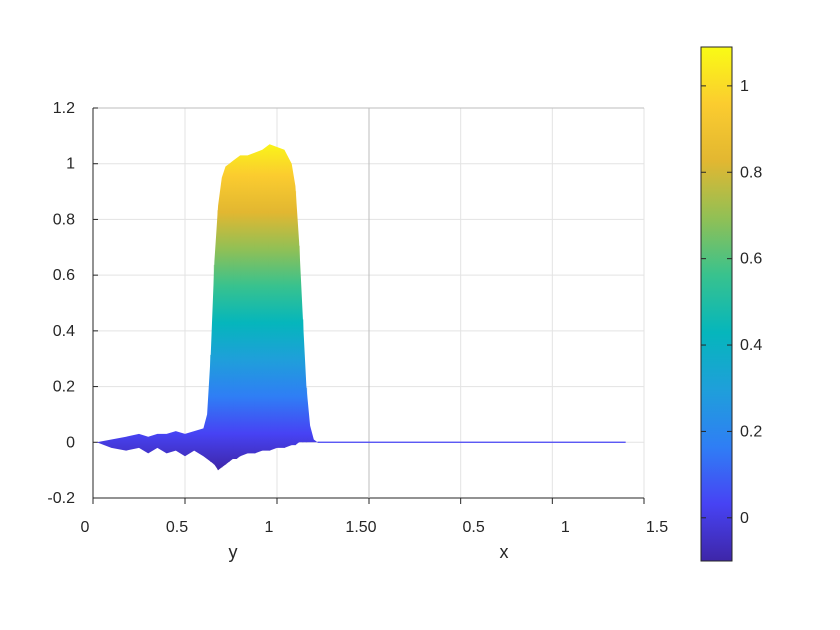  I want to click on y-axis-label: y, so click(233, 552).